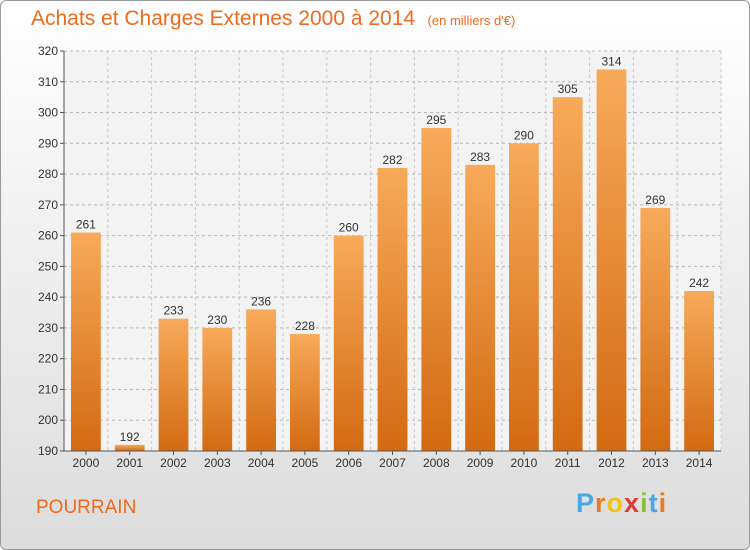 This screenshot has height=550, width=750. What do you see at coordinates (86, 225) in the screenshot?
I see `data-label: 261` at bounding box center [86, 225].